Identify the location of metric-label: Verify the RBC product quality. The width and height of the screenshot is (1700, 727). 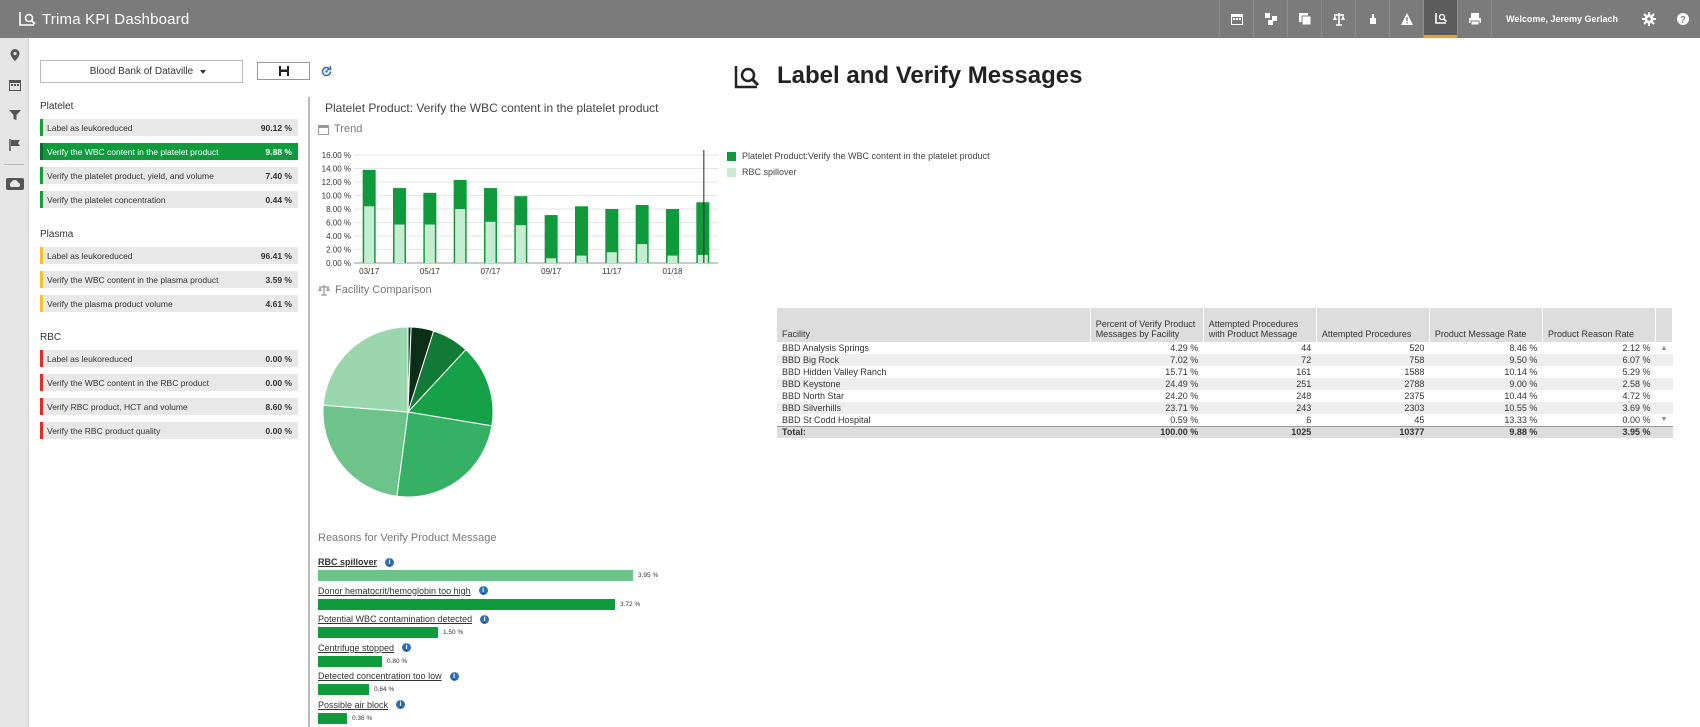
(104, 430).